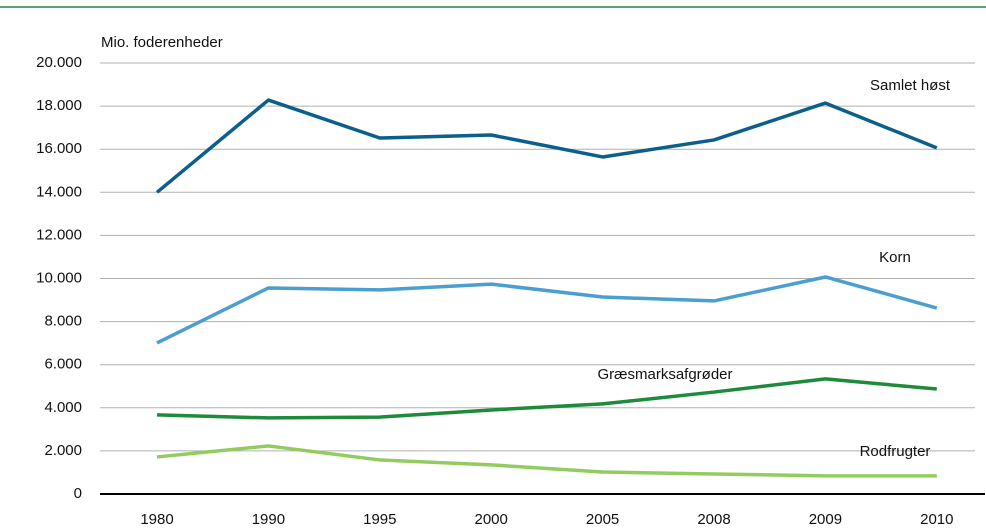  Describe the element at coordinates (59, 277) in the screenshot. I see `y-tick-label: 10.000` at that location.